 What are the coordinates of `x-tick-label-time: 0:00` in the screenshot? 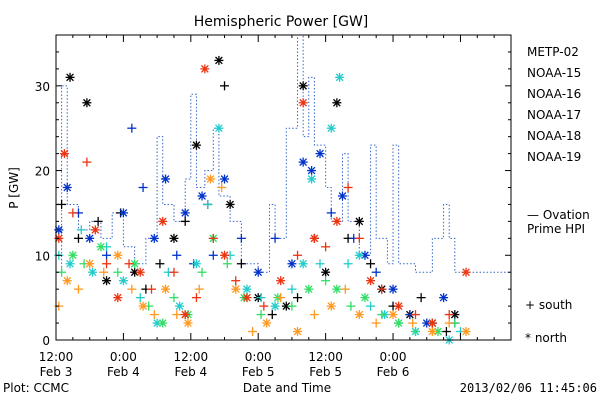 It's located at (123, 357).